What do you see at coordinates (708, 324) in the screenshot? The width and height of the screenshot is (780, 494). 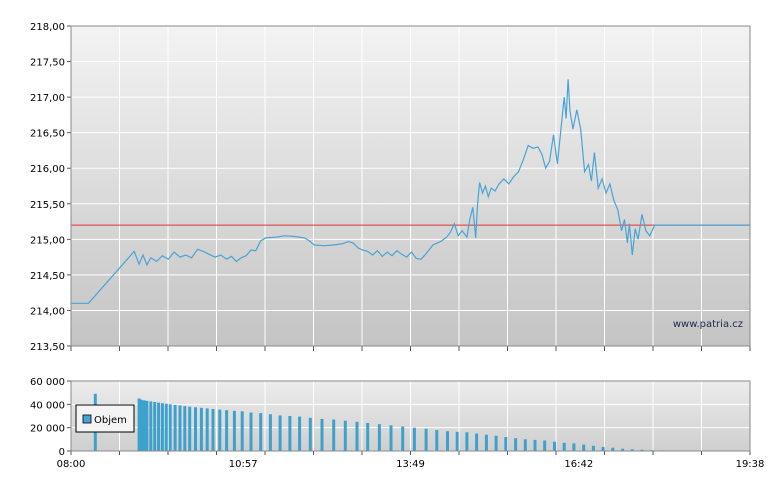 I see `watermark-text: www.patria.cz` at bounding box center [708, 324].